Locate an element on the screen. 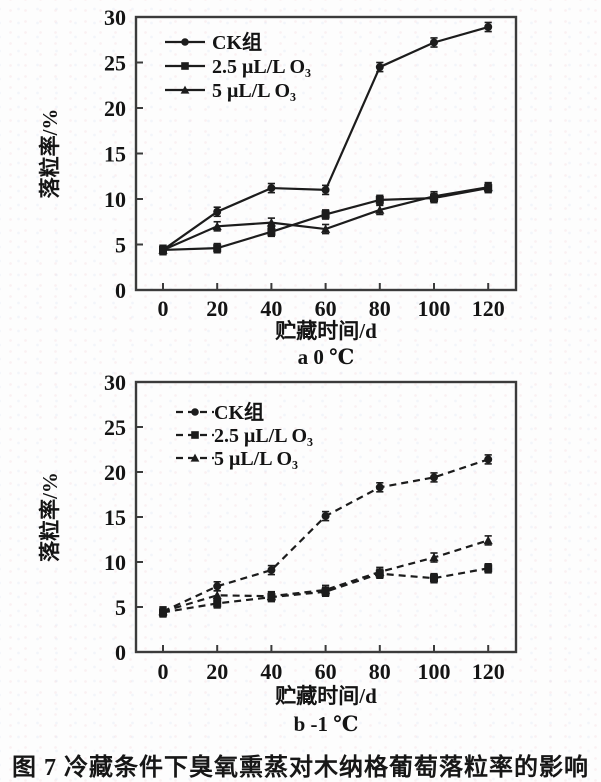 This screenshot has width=601, height=782. chart-subtitle: a 0 ℃ is located at coordinates (326, 357).